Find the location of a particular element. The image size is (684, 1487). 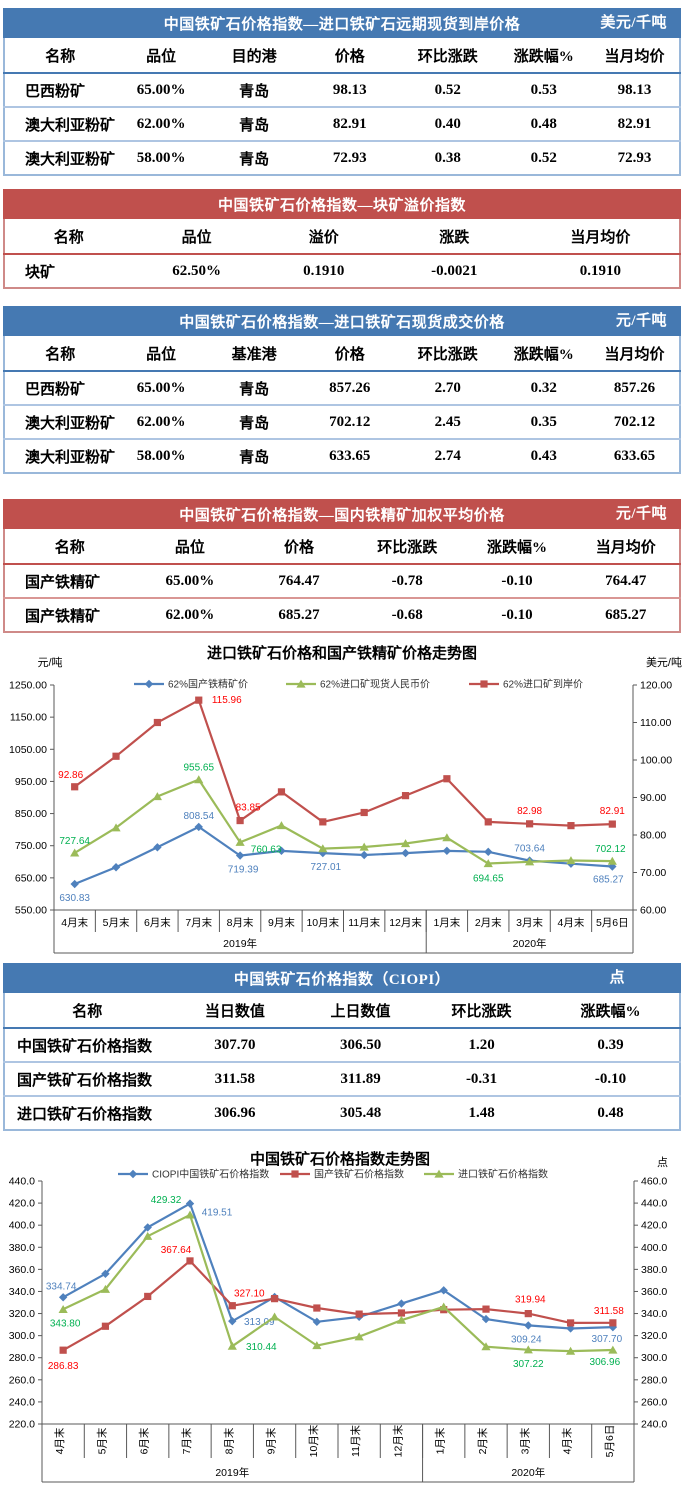

row-name-cell: 中国铁矿石价格指数 is located at coordinates (85, 1046).